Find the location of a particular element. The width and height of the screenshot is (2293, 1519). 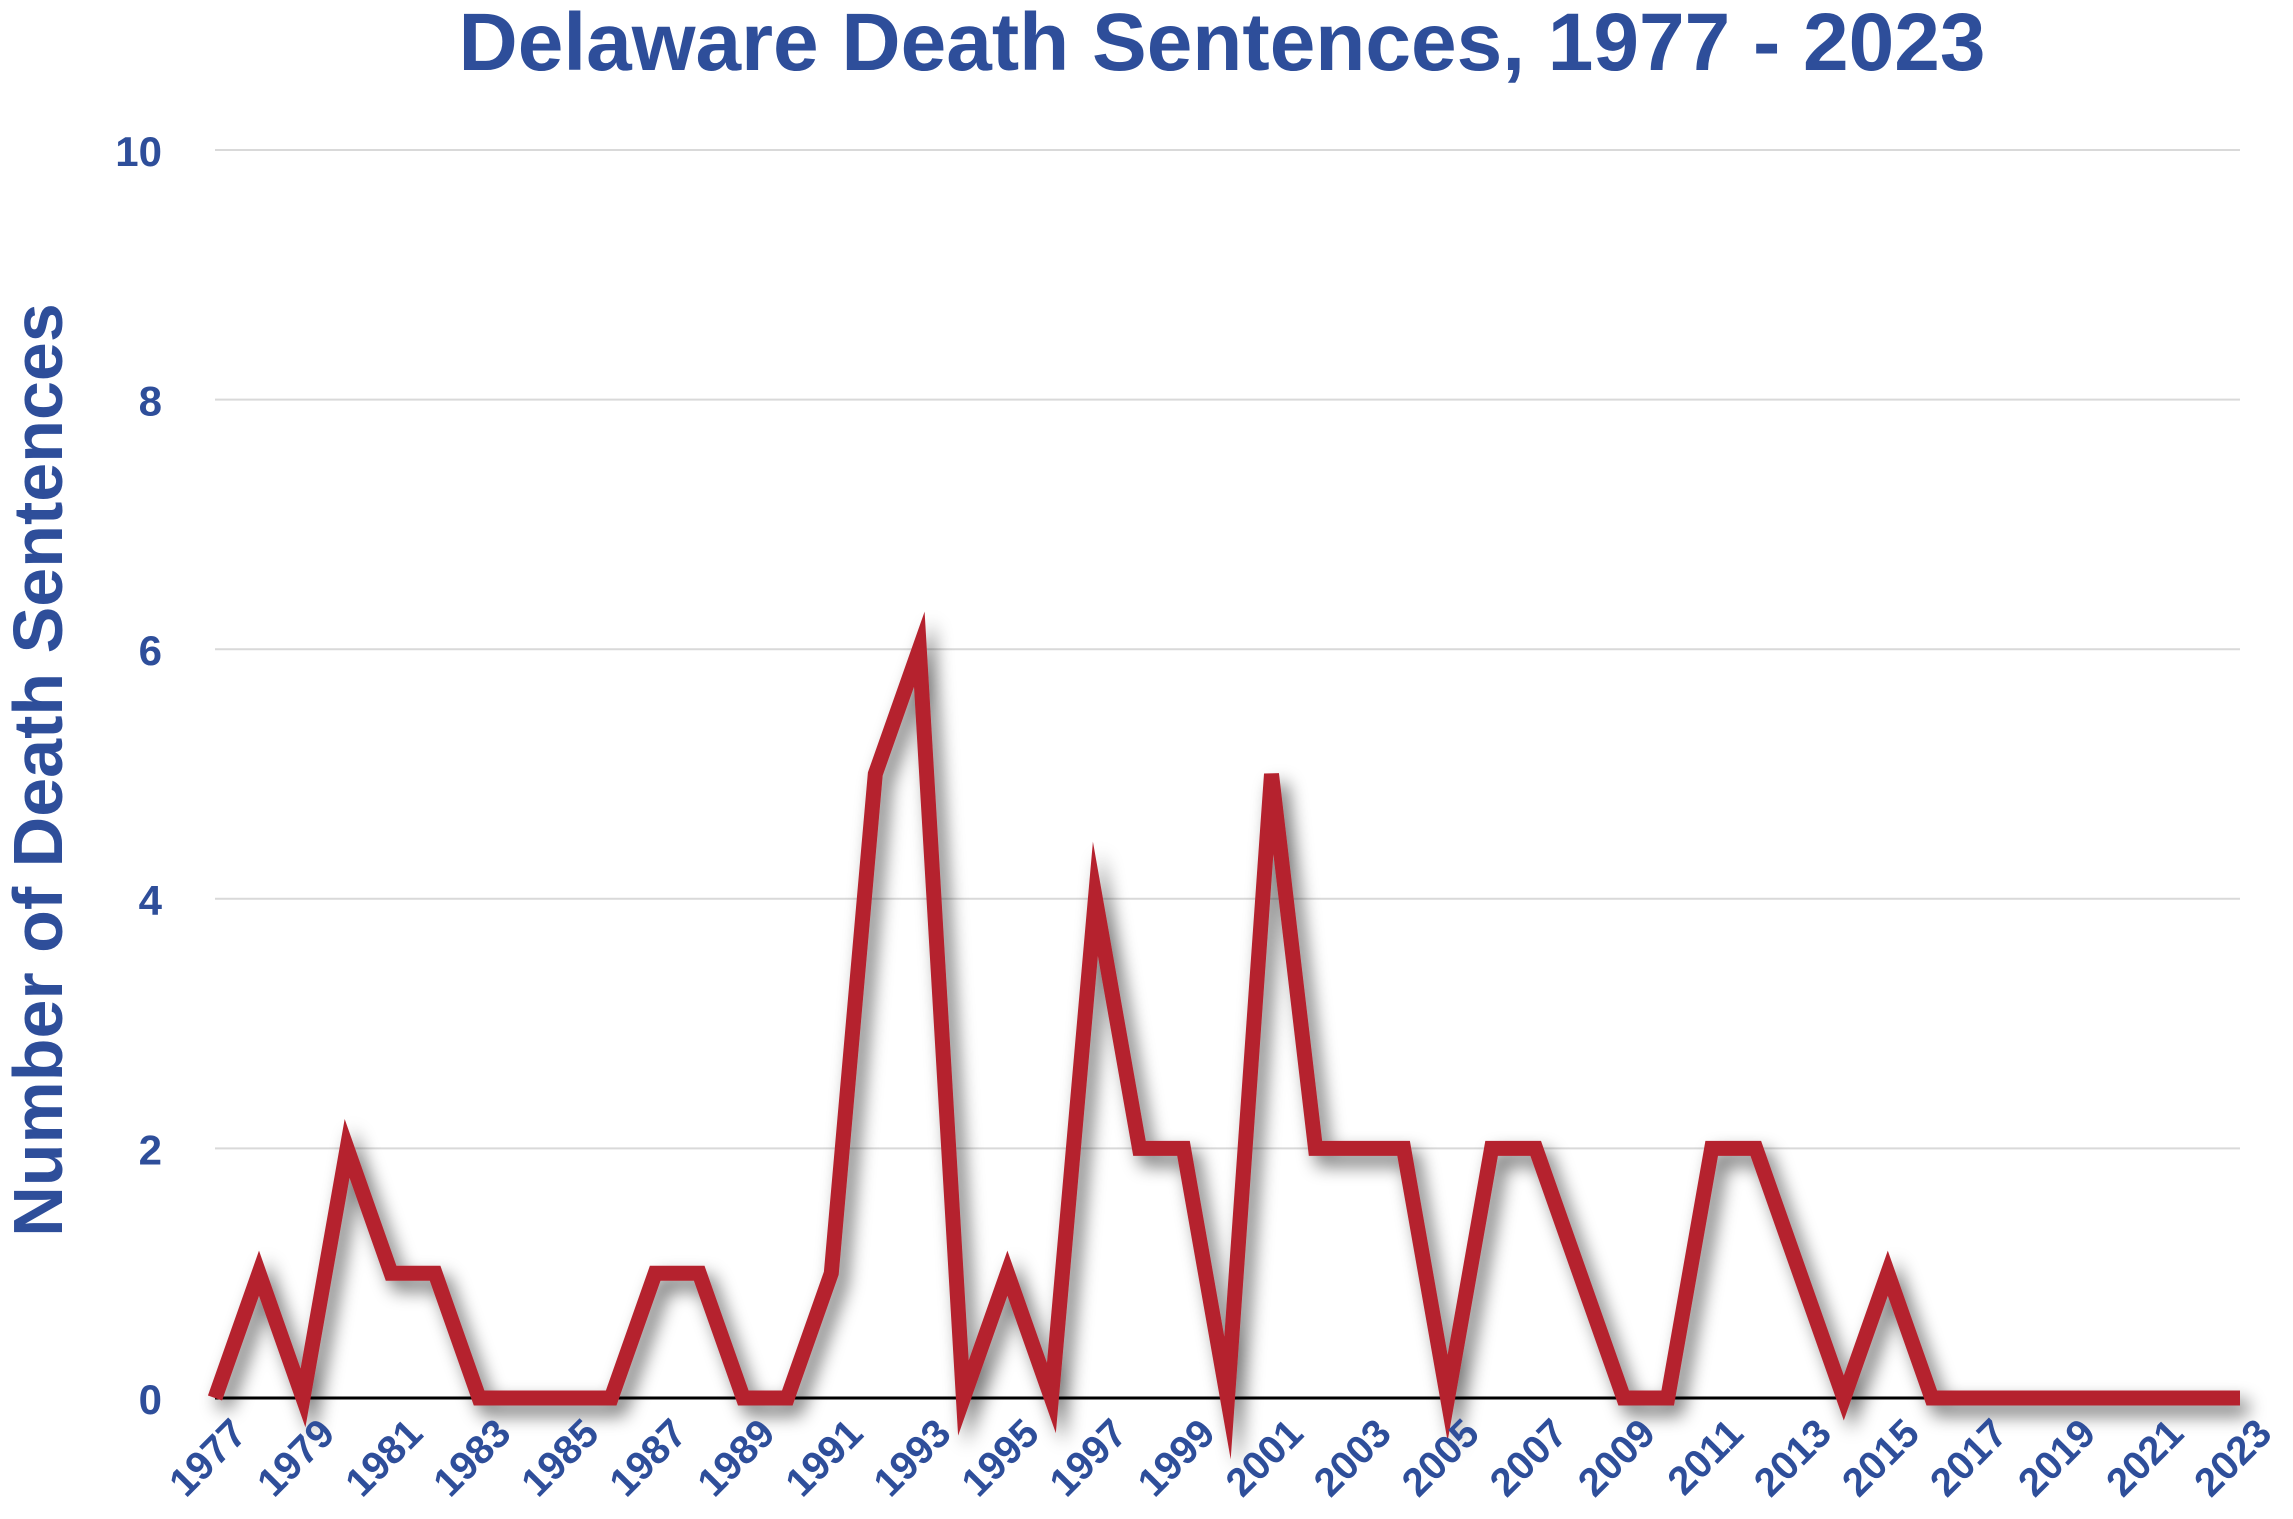

data-point-2019 is located at coordinates (2064, 1398).